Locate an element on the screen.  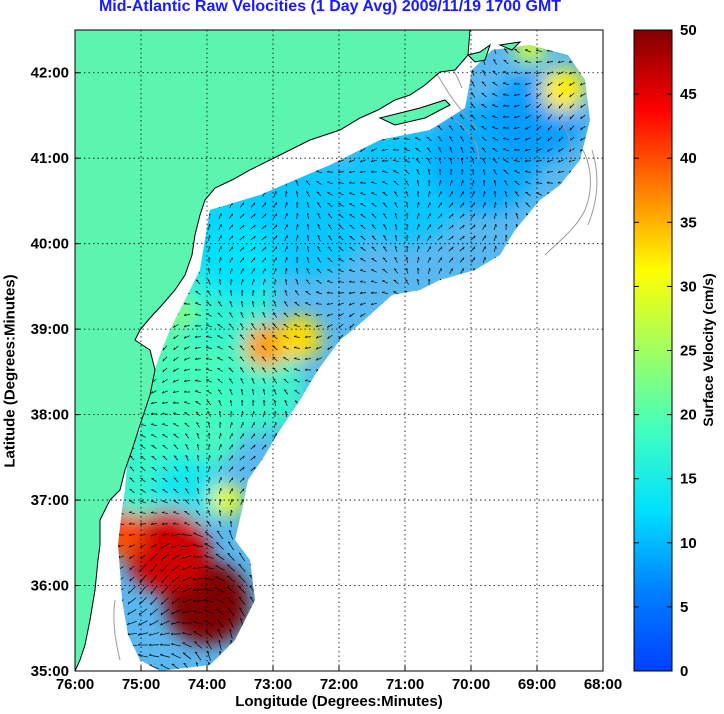
x-tick-label: 69:00 is located at coordinates (537, 684).